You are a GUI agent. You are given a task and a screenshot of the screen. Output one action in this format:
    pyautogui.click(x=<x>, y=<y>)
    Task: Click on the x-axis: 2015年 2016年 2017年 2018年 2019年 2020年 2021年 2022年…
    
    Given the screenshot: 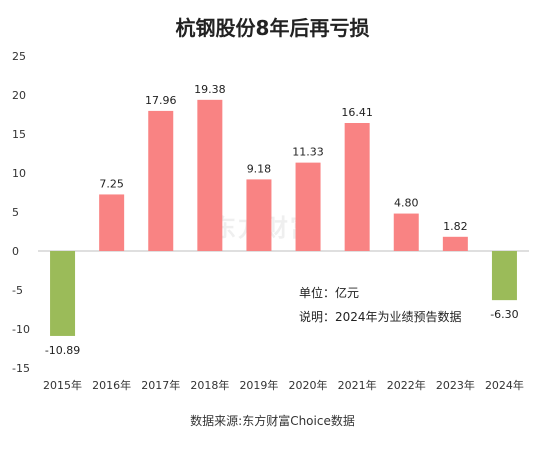 What is the action you would take?
    pyautogui.click(x=283, y=385)
    